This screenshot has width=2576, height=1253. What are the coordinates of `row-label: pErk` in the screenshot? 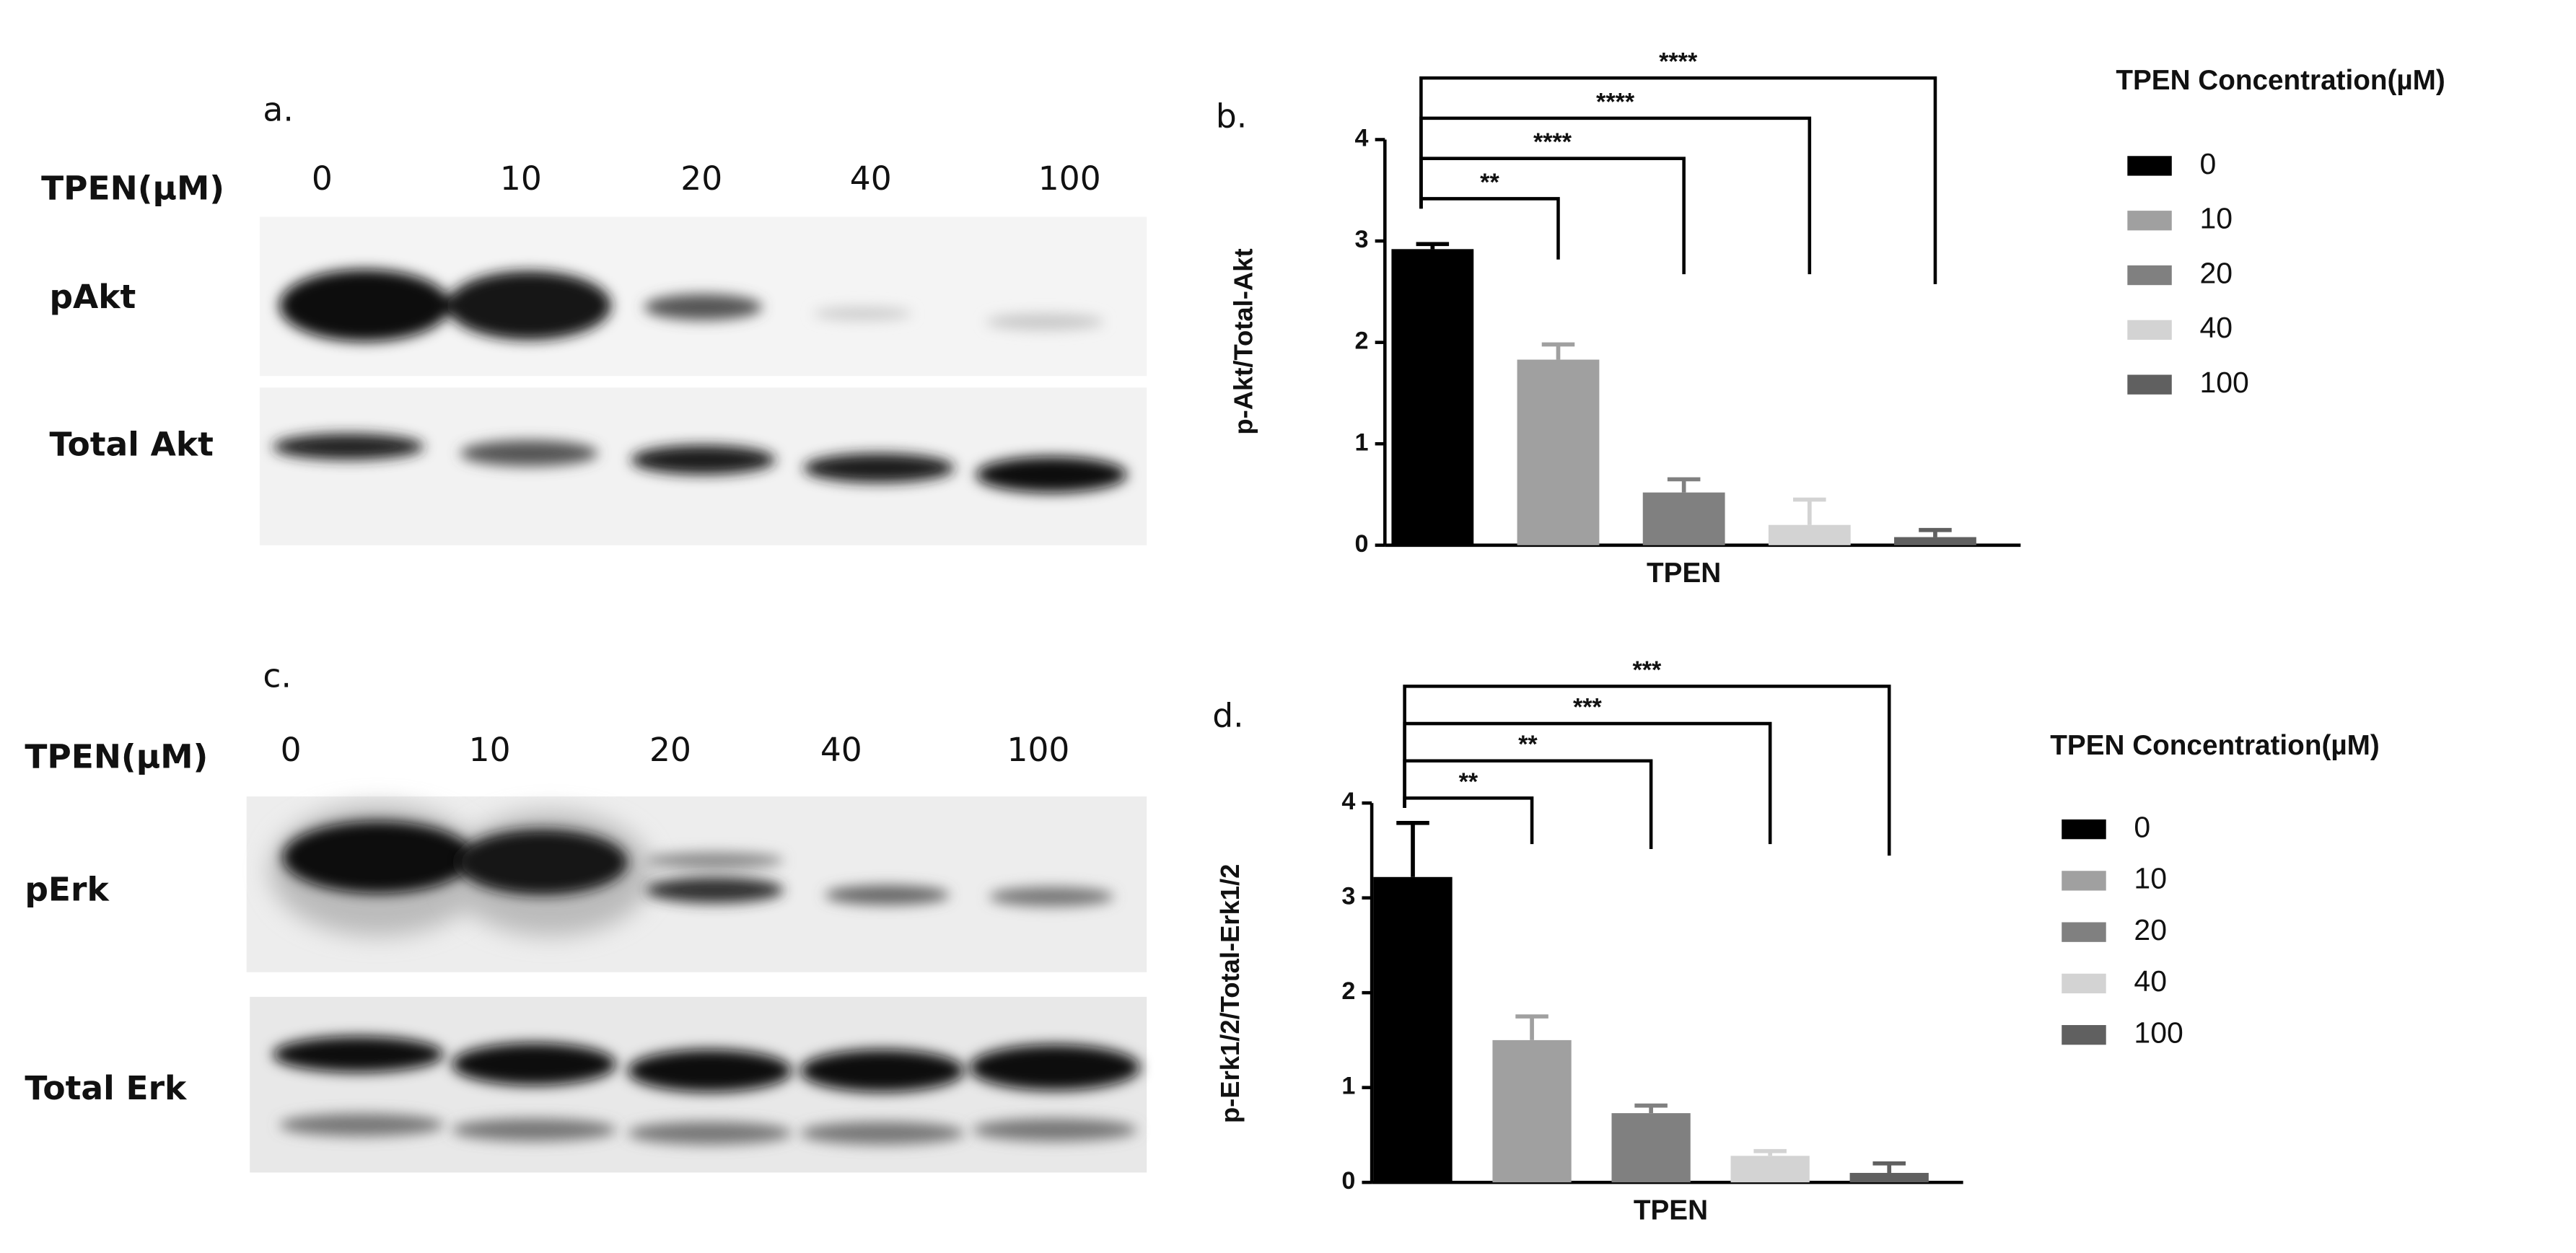 It's located at (67, 890).